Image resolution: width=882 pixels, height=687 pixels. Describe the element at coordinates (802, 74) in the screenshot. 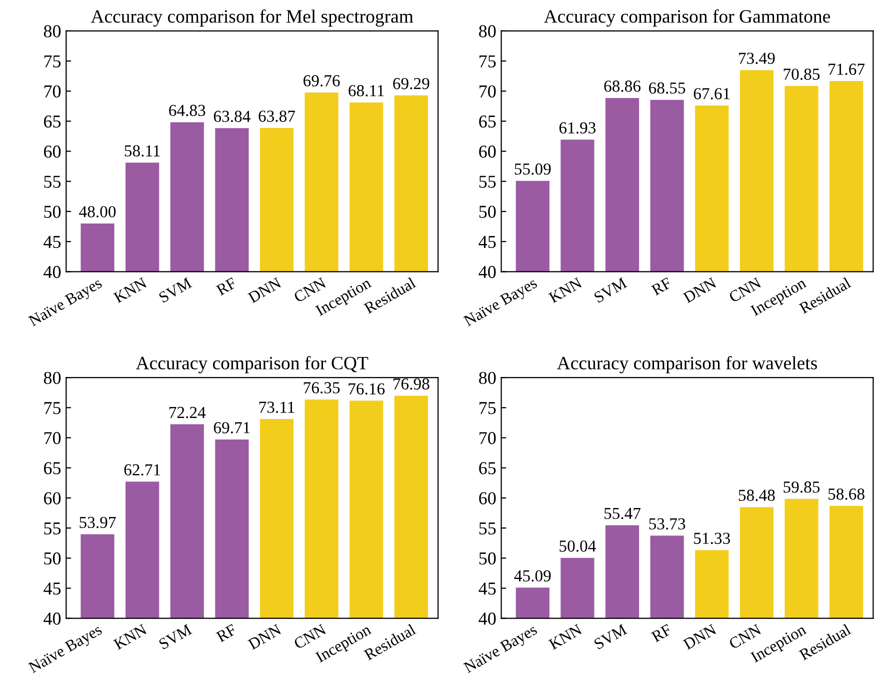

I see `data-label: 70.85` at that location.